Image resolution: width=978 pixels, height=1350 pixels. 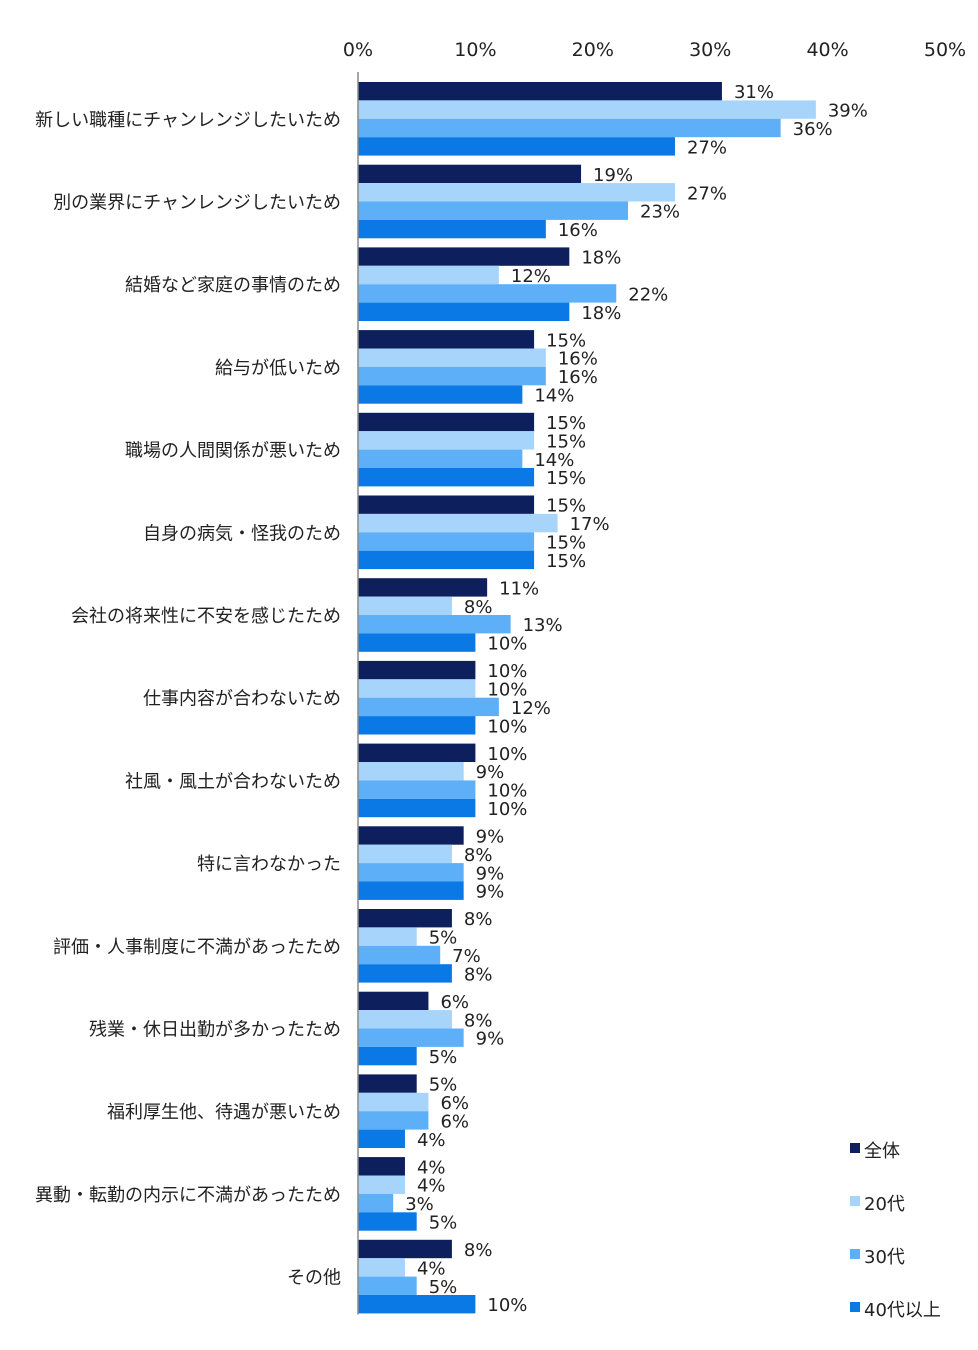 What do you see at coordinates (358, 50) in the screenshot?
I see `x-tick-label: 0%` at bounding box center [358, 50].